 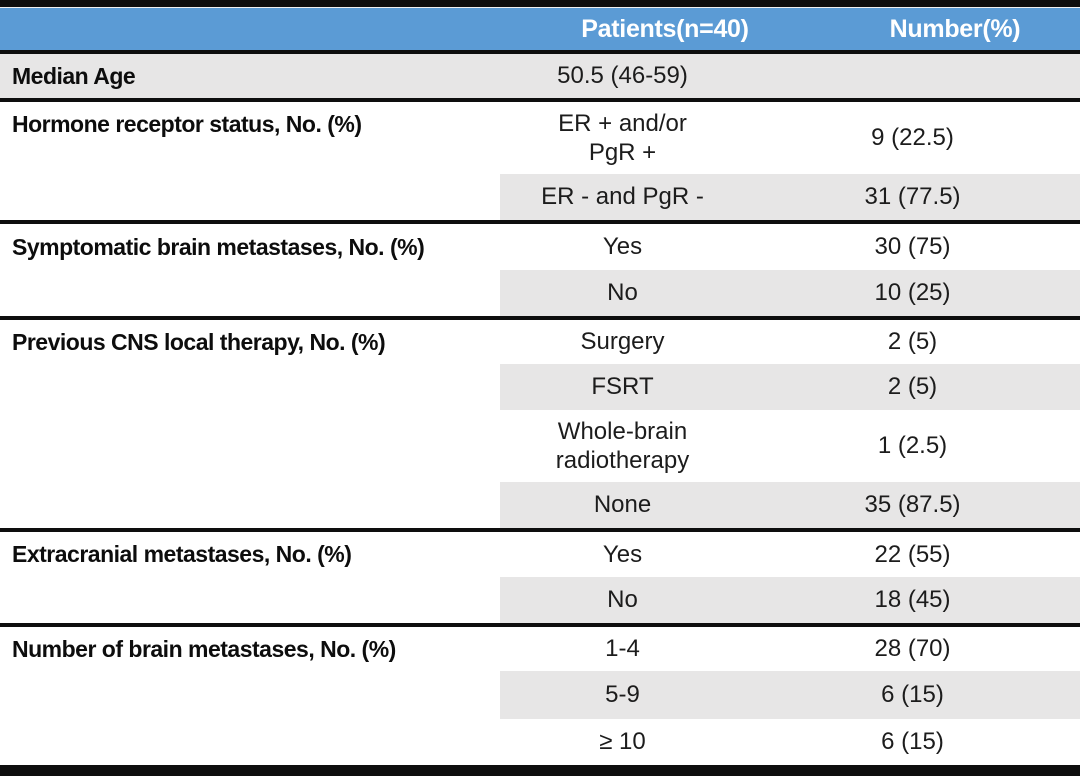 I want to click on patients-cell: ER - and PgR -, so click(x=622, y=197).